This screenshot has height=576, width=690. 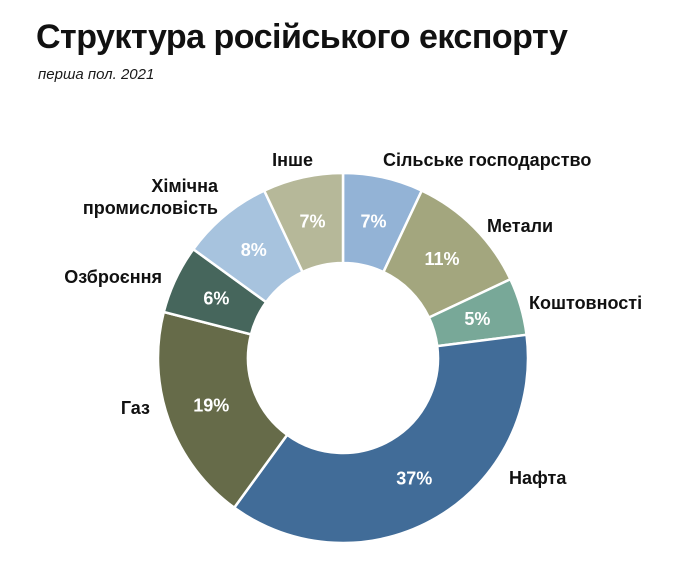 I want to click on slice-value-label: 8%, so click(x=254, y=250).